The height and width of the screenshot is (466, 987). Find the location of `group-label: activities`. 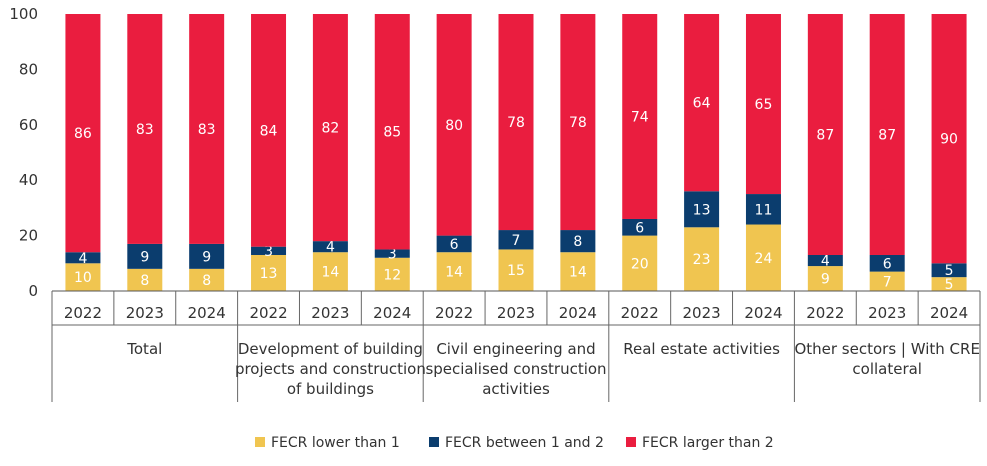

group-label: activities is located at coordinates (516, 389).